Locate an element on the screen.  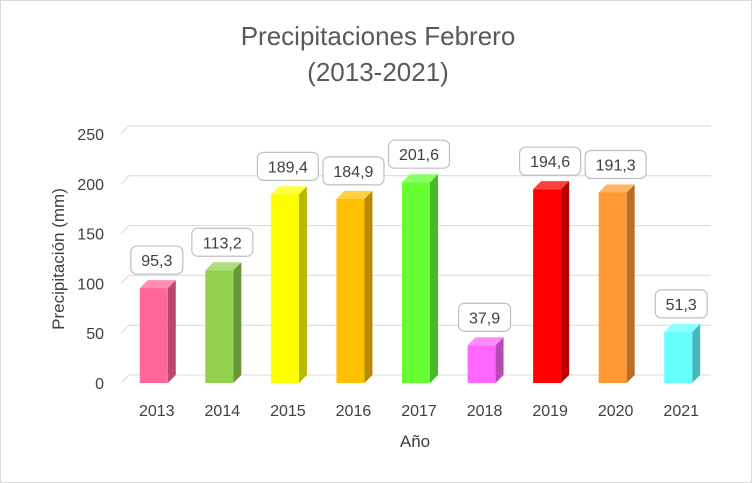
bar-2018 is located at coordinates (485, 360).